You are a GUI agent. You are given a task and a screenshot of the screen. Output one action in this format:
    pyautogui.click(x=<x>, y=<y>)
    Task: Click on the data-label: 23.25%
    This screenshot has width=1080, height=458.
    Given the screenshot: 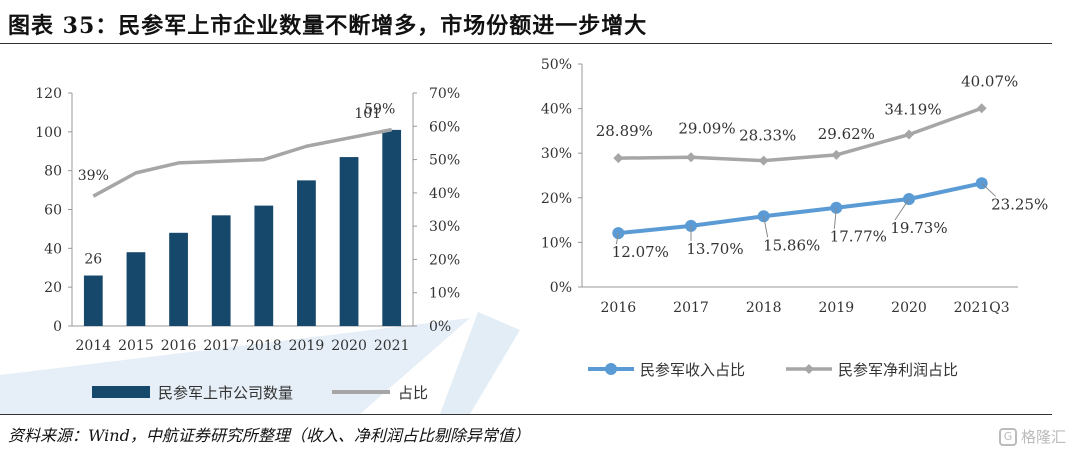 What is the action you would take?
    pyautogui.click(x=1019, y=204)
    